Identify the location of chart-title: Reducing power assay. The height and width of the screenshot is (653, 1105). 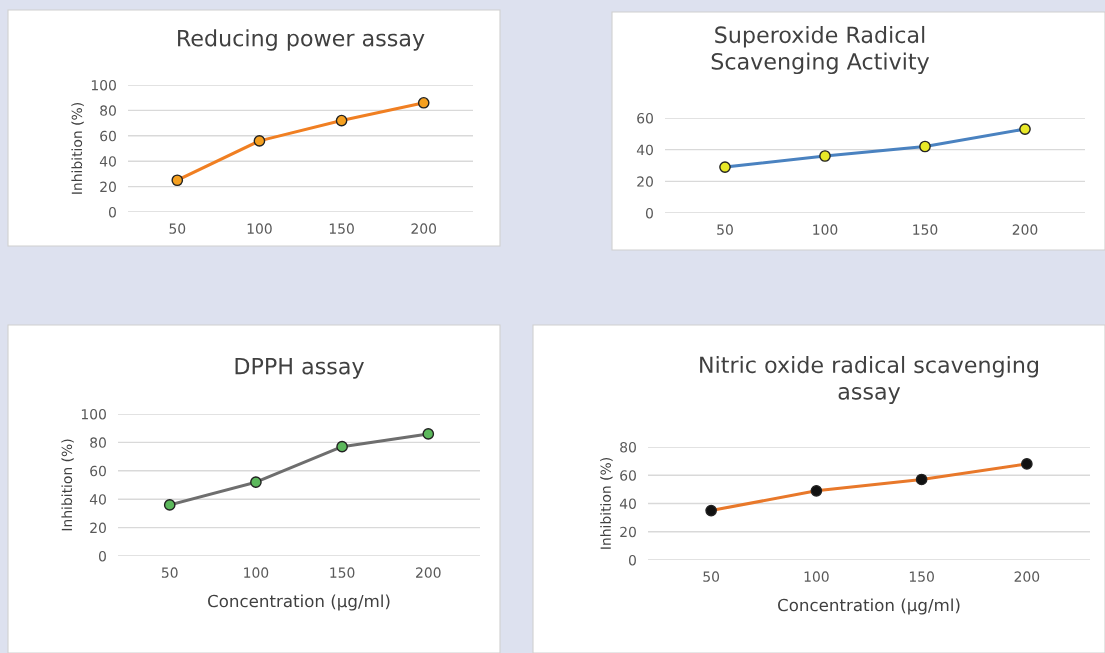
(301, 40).